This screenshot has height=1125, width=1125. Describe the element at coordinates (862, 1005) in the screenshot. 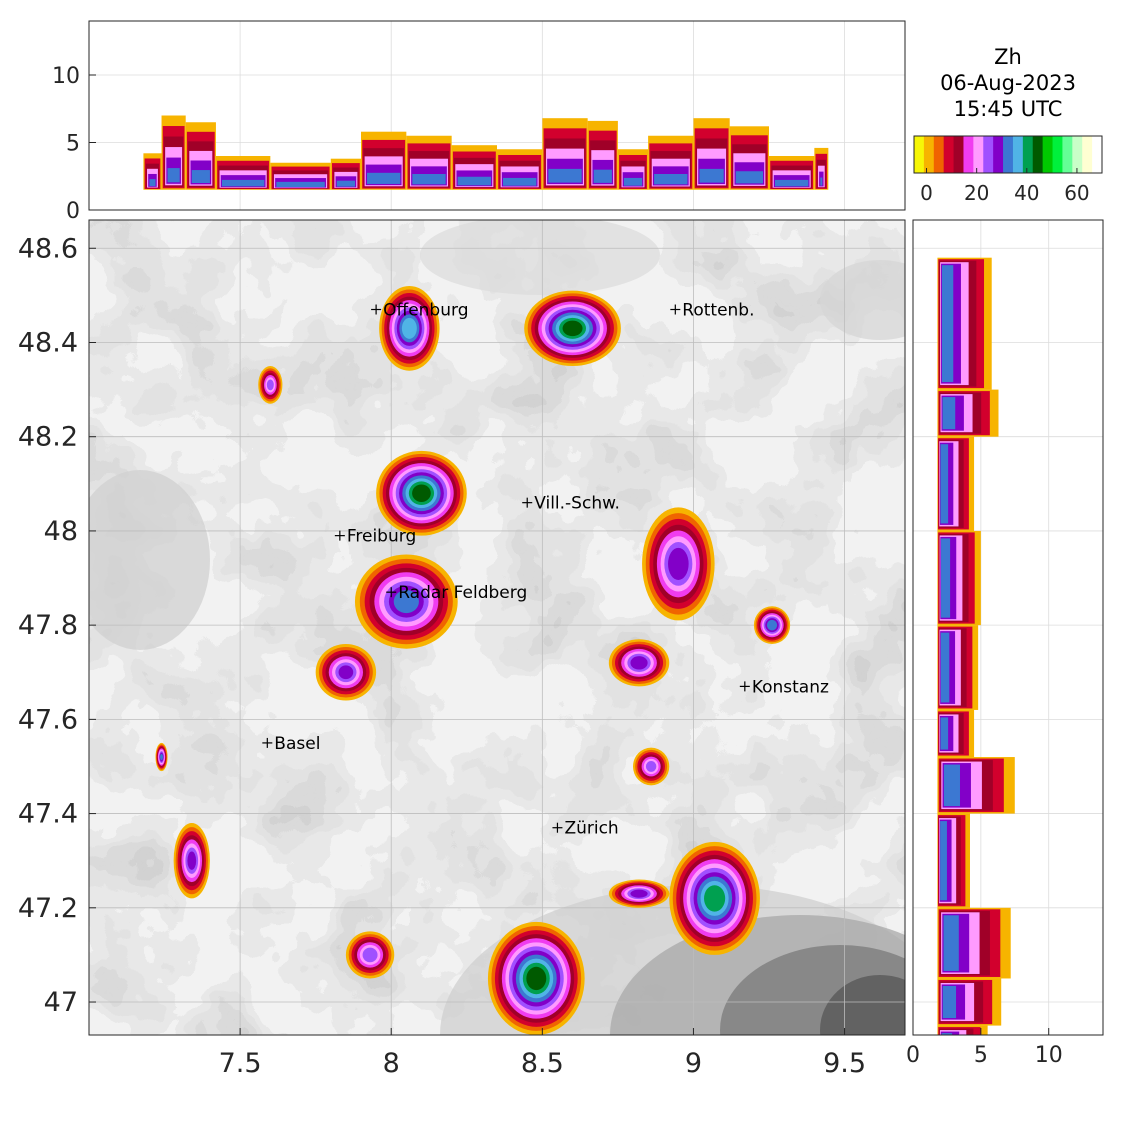

I see `terrain-patch` at that location.